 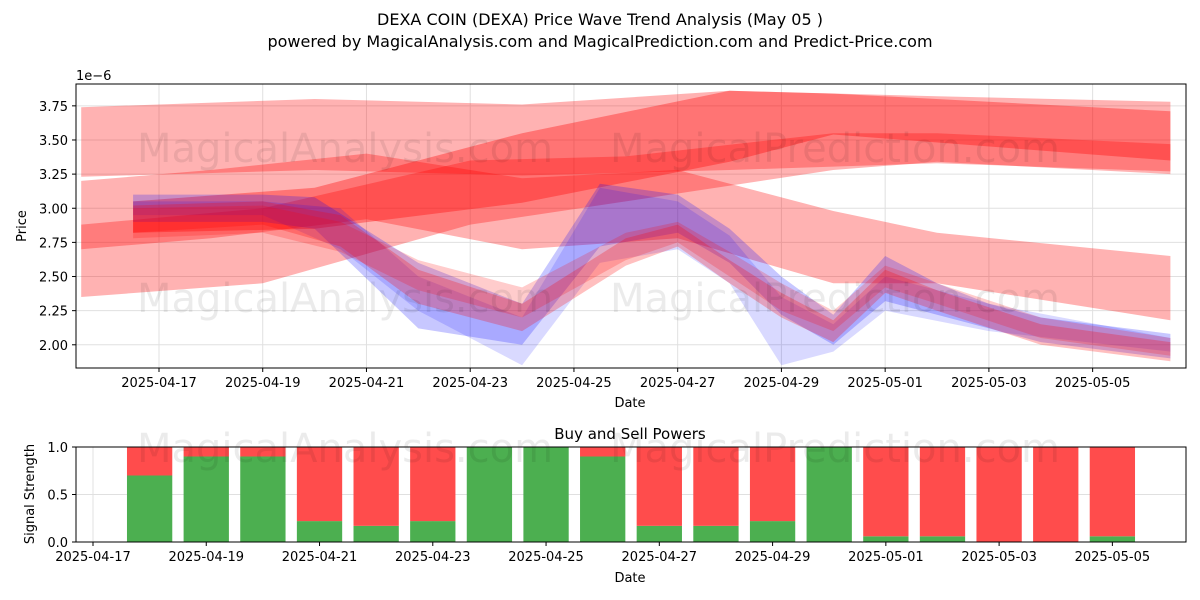 I want to click on watermark-analysis-1: MagicalAnalysis.com, so click(x=345, y=149).